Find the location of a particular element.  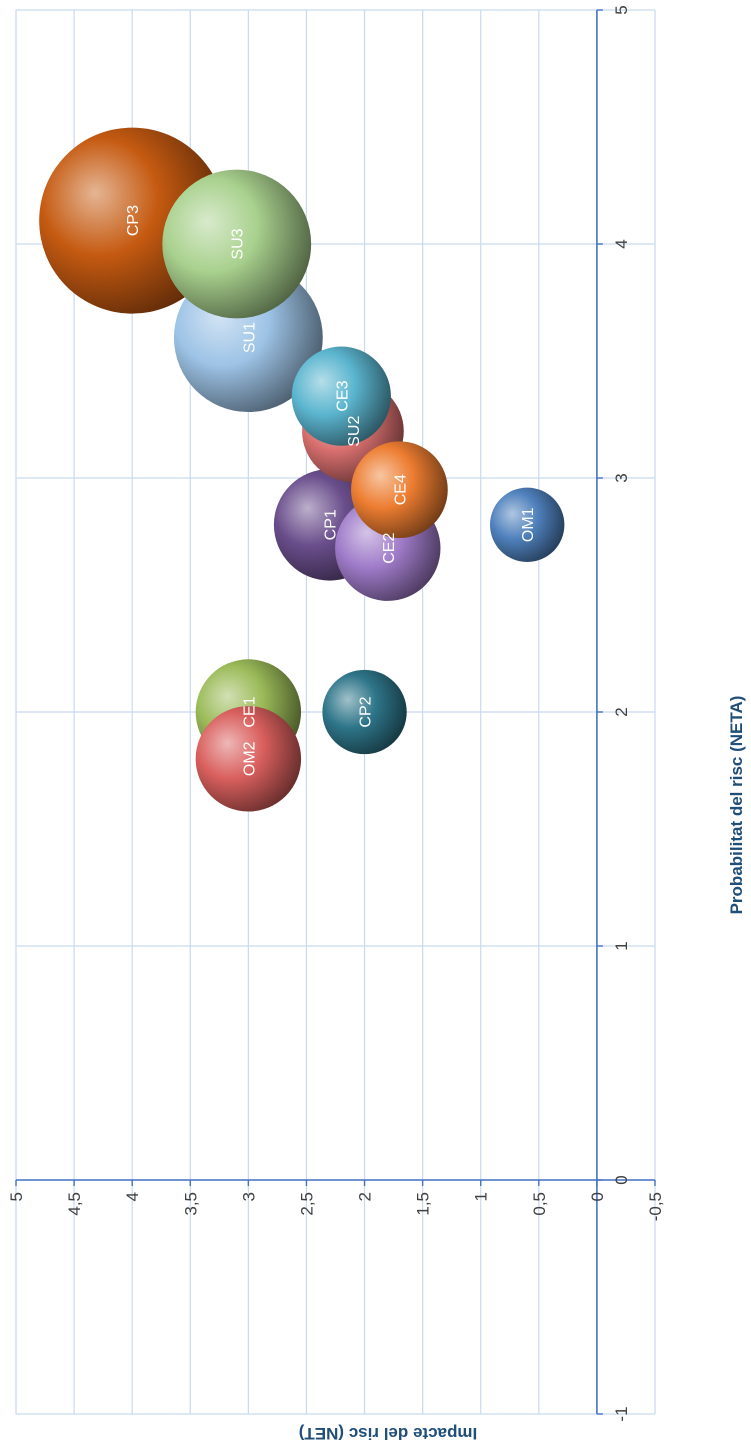

bubble-label-cp3: CP3 is located at coordinates (133, 220).